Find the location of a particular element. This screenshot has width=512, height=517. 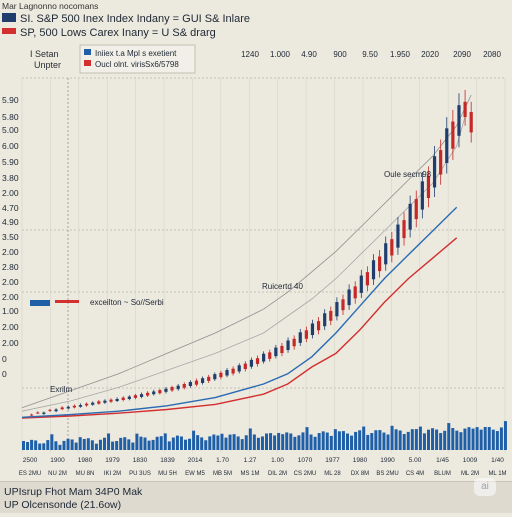

legend-box-item-2: Oucl olnt. viris is located at coordinates (120, 64).